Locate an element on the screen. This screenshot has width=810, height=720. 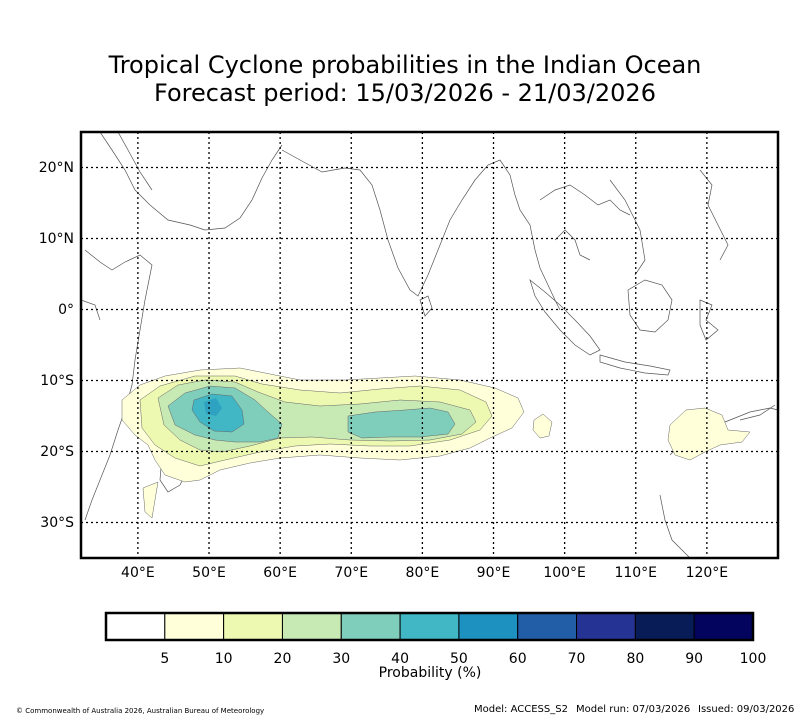
lon-label: 70°E is located at coordinates (351, 573).